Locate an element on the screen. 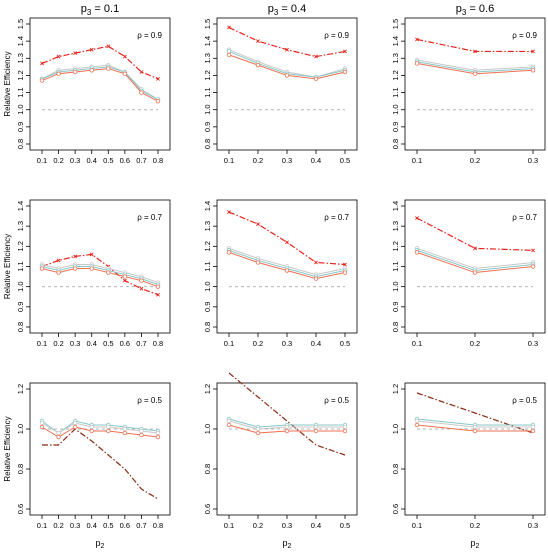 The height and width of the screenshot is (555, 548). y-tick-label: 0.6 is located at coordinates (207, 509).